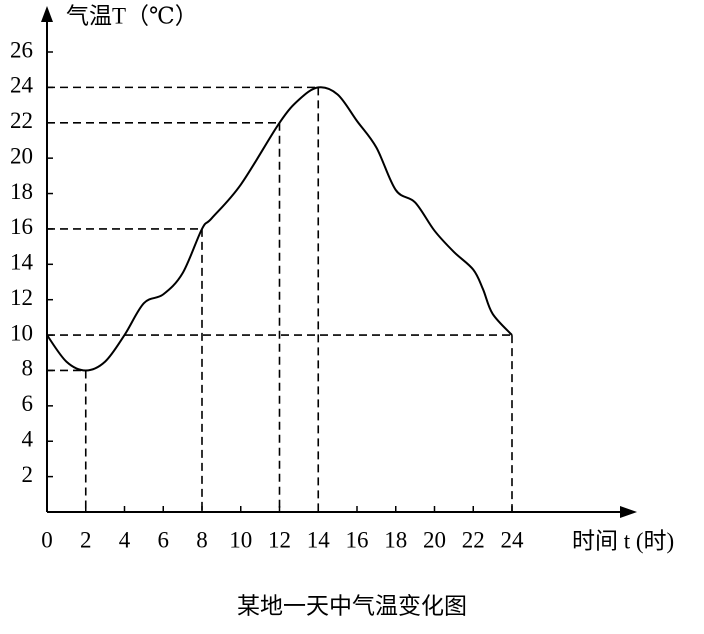  I want to click on y-arrow, so click(47, 14).